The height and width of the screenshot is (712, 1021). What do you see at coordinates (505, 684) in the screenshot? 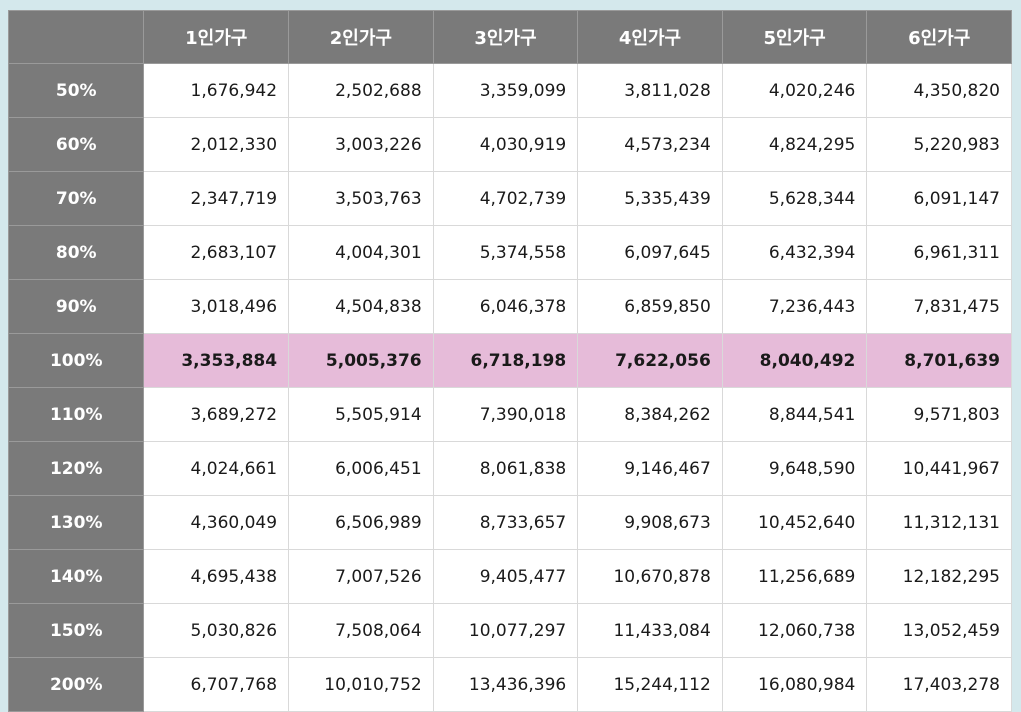
I see `table-cell: 13,436,396` at bounding box center [505, 684].